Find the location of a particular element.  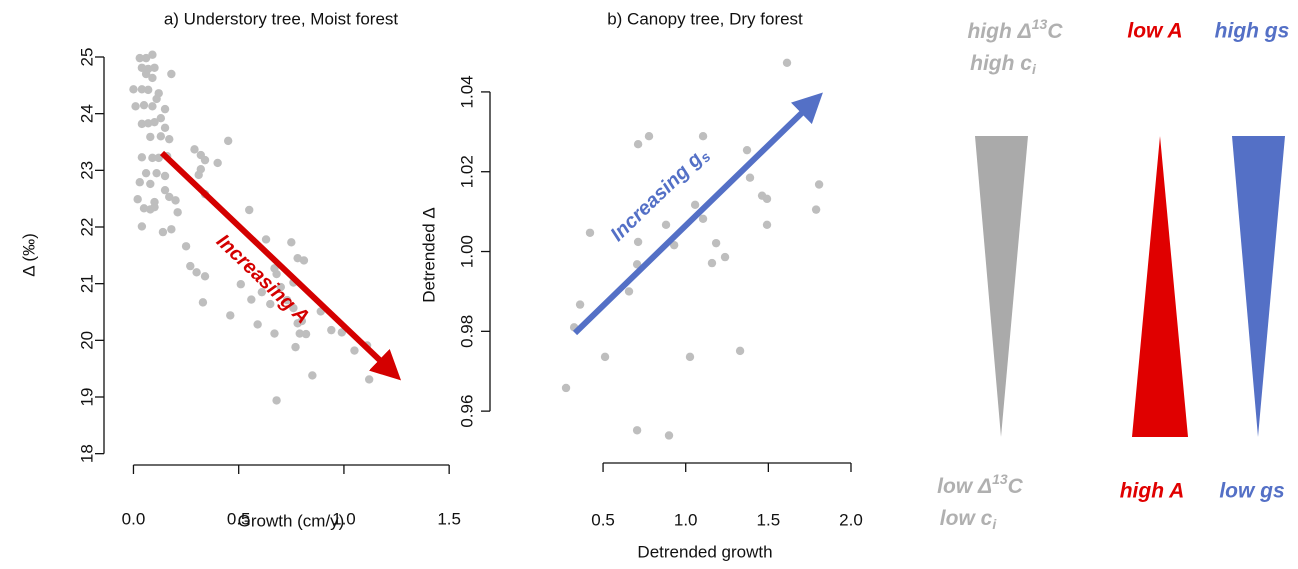

label: high A is located at coordinates (1152, 491).